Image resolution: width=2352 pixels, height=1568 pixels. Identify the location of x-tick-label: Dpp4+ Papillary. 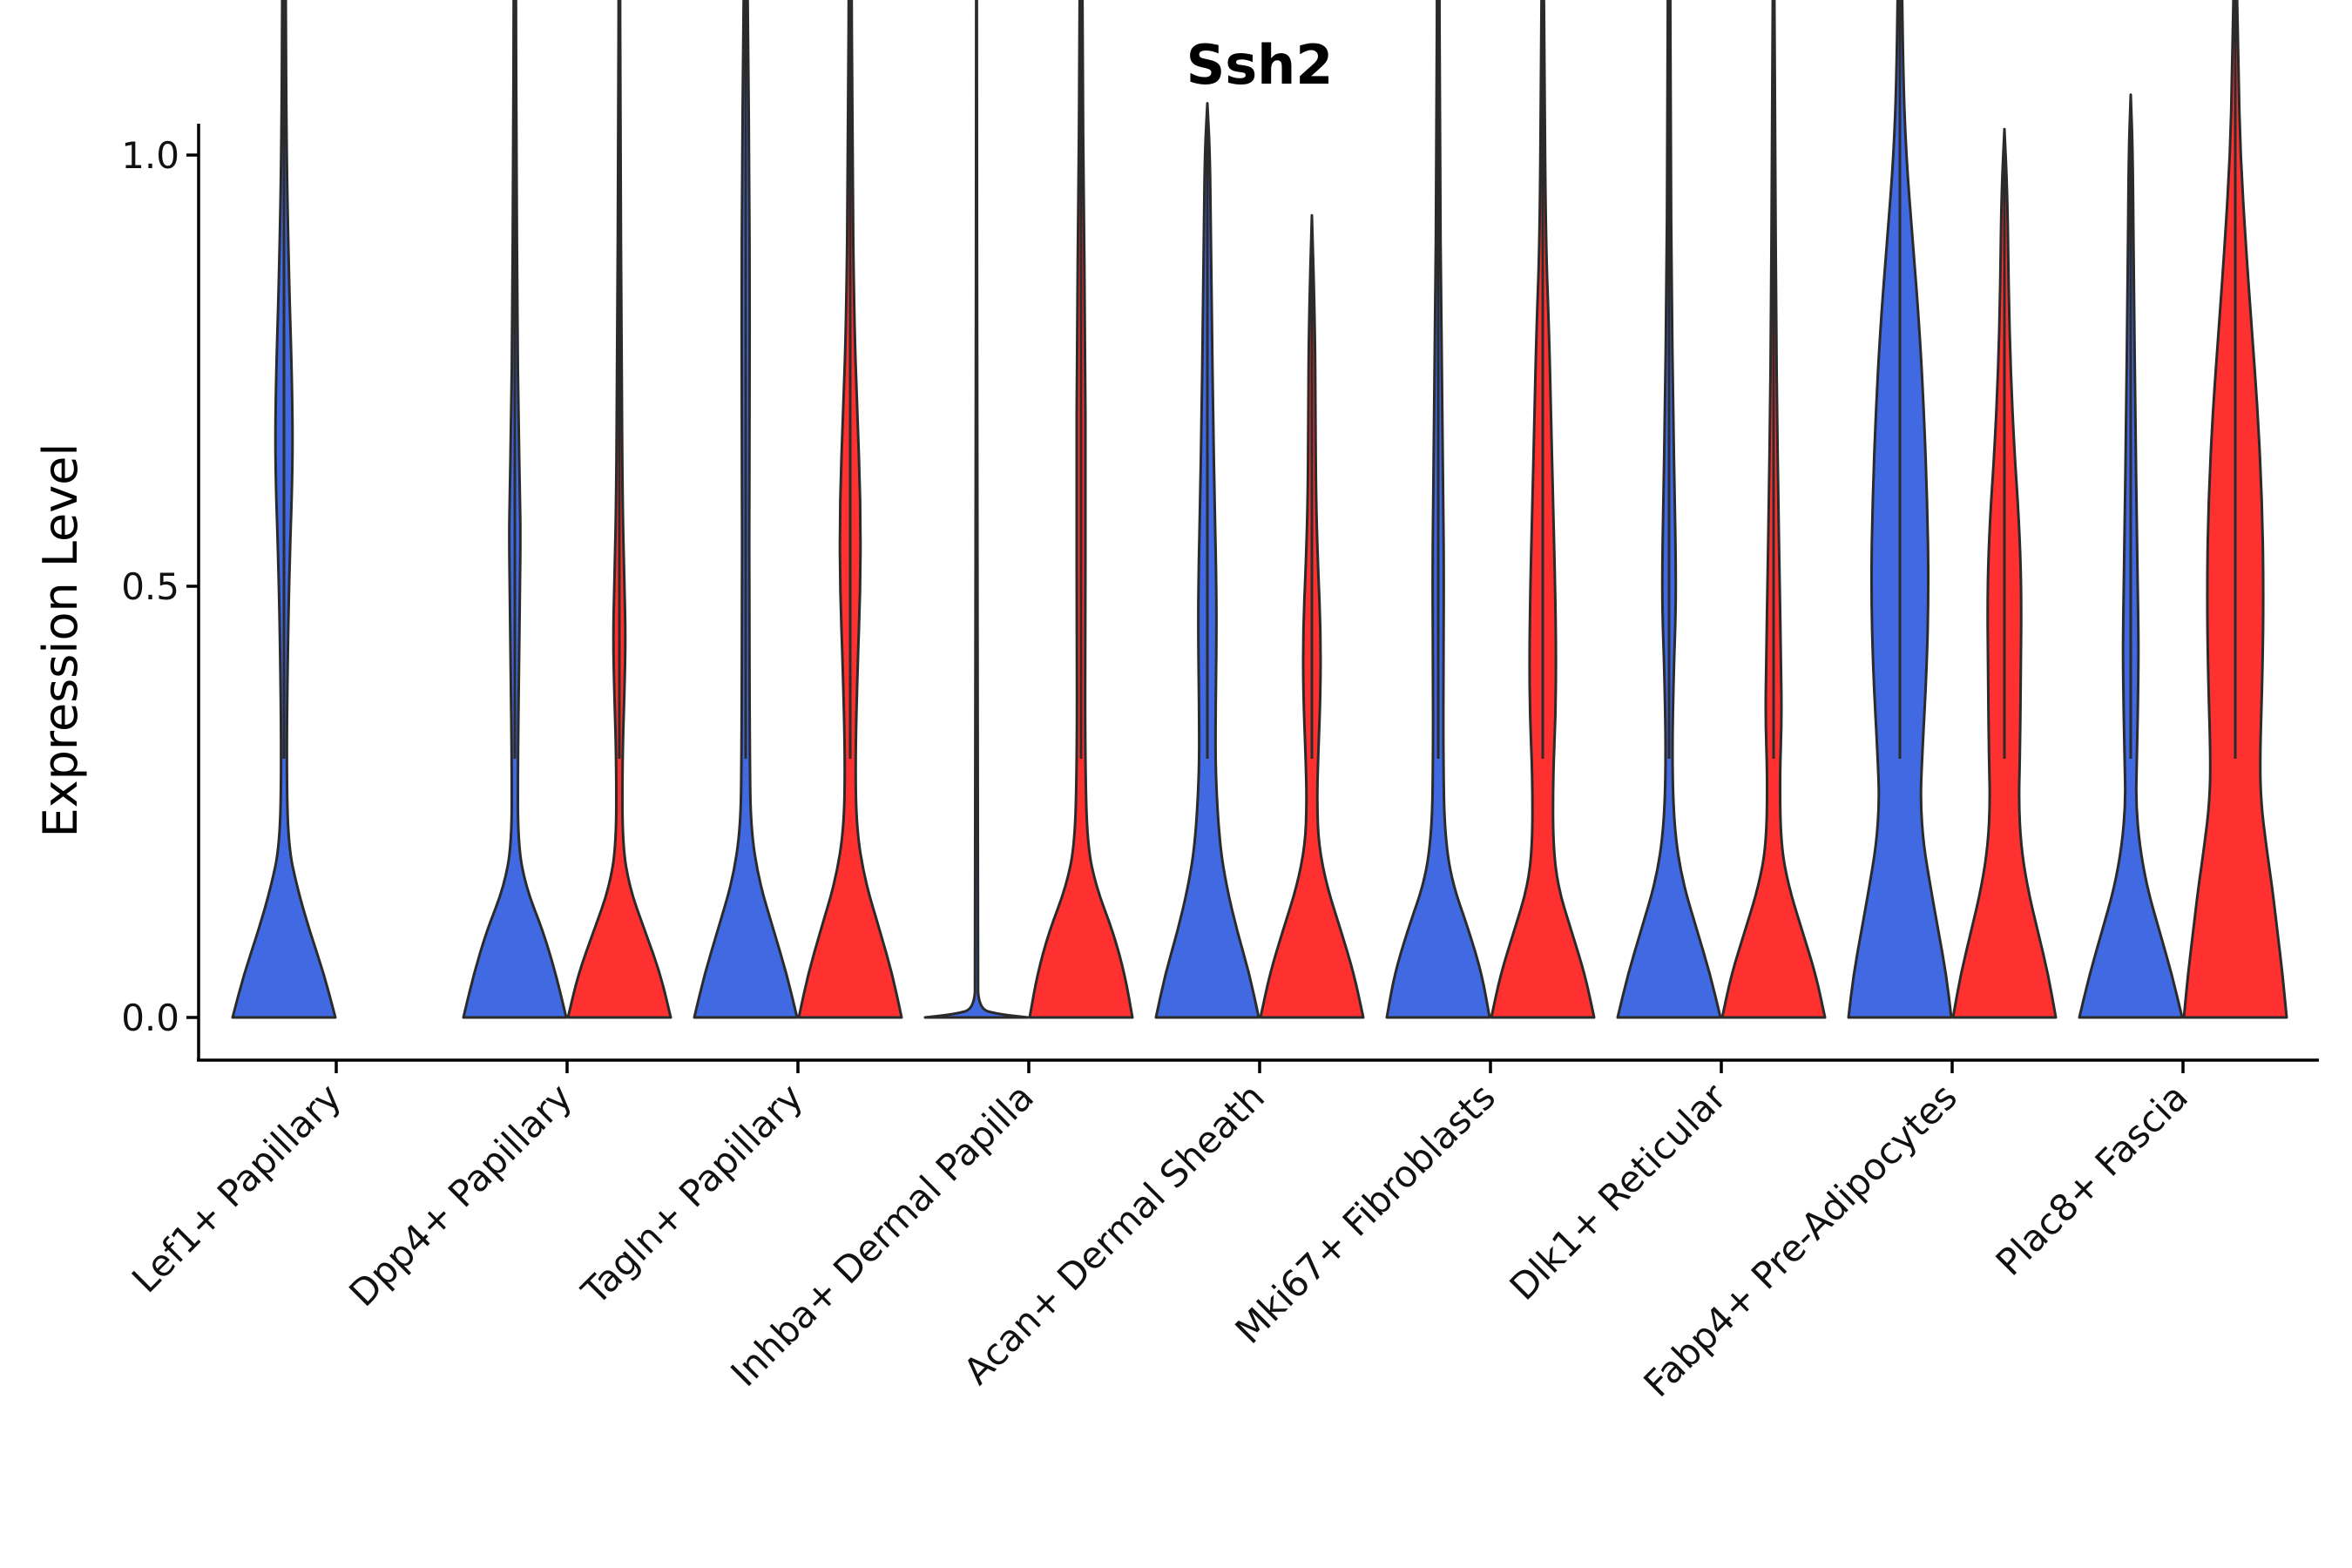
(460, 1195).